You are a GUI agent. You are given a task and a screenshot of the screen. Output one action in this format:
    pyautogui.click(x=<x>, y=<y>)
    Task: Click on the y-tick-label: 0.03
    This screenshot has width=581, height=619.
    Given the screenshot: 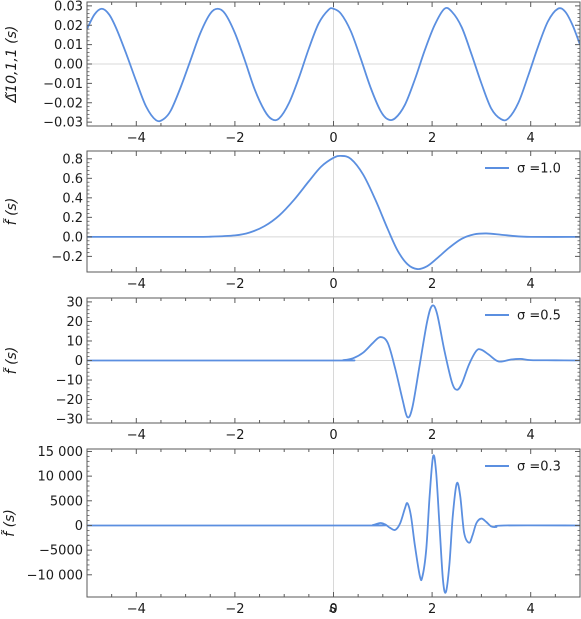 What is the action you would take?
    pyautogui.click(x=68, y=7)
    